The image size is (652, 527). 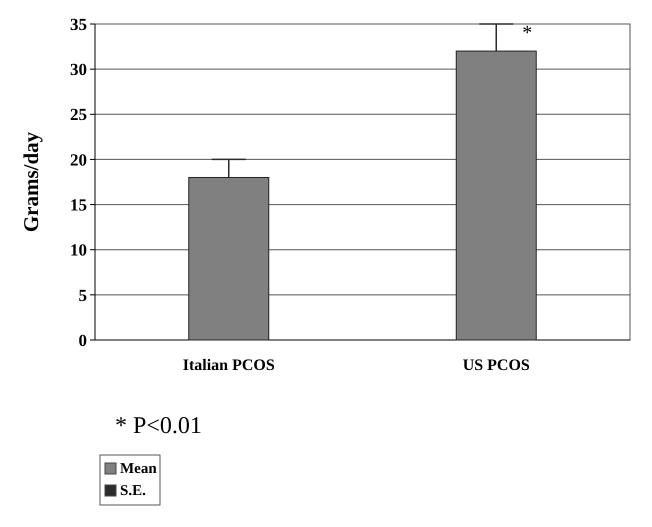 I want to click on legend-label: Mean, so click(x=139, y=469).